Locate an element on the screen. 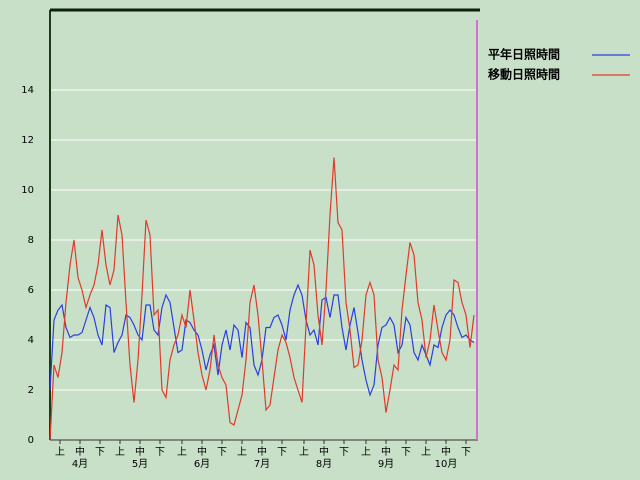 The height and width of the screenshot is (480, 640). month-label: 9月 is located at coordinates (386, 464).